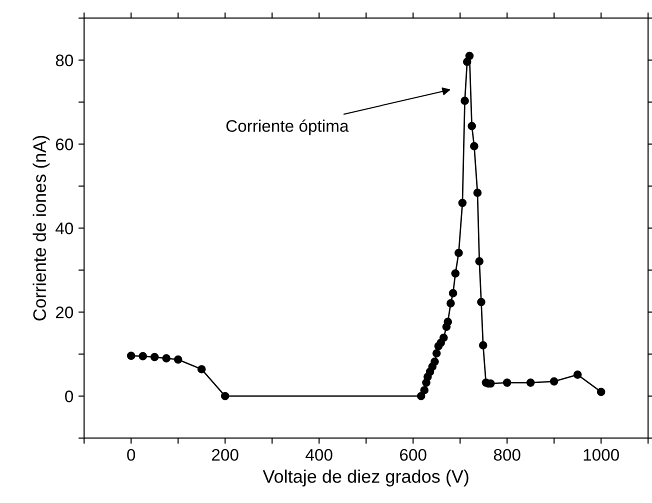 Image resolution: width=652 pixels, height=503 pixels. I want to click on y-axis-title: Corriente de iones (nA), so click(41, 228).